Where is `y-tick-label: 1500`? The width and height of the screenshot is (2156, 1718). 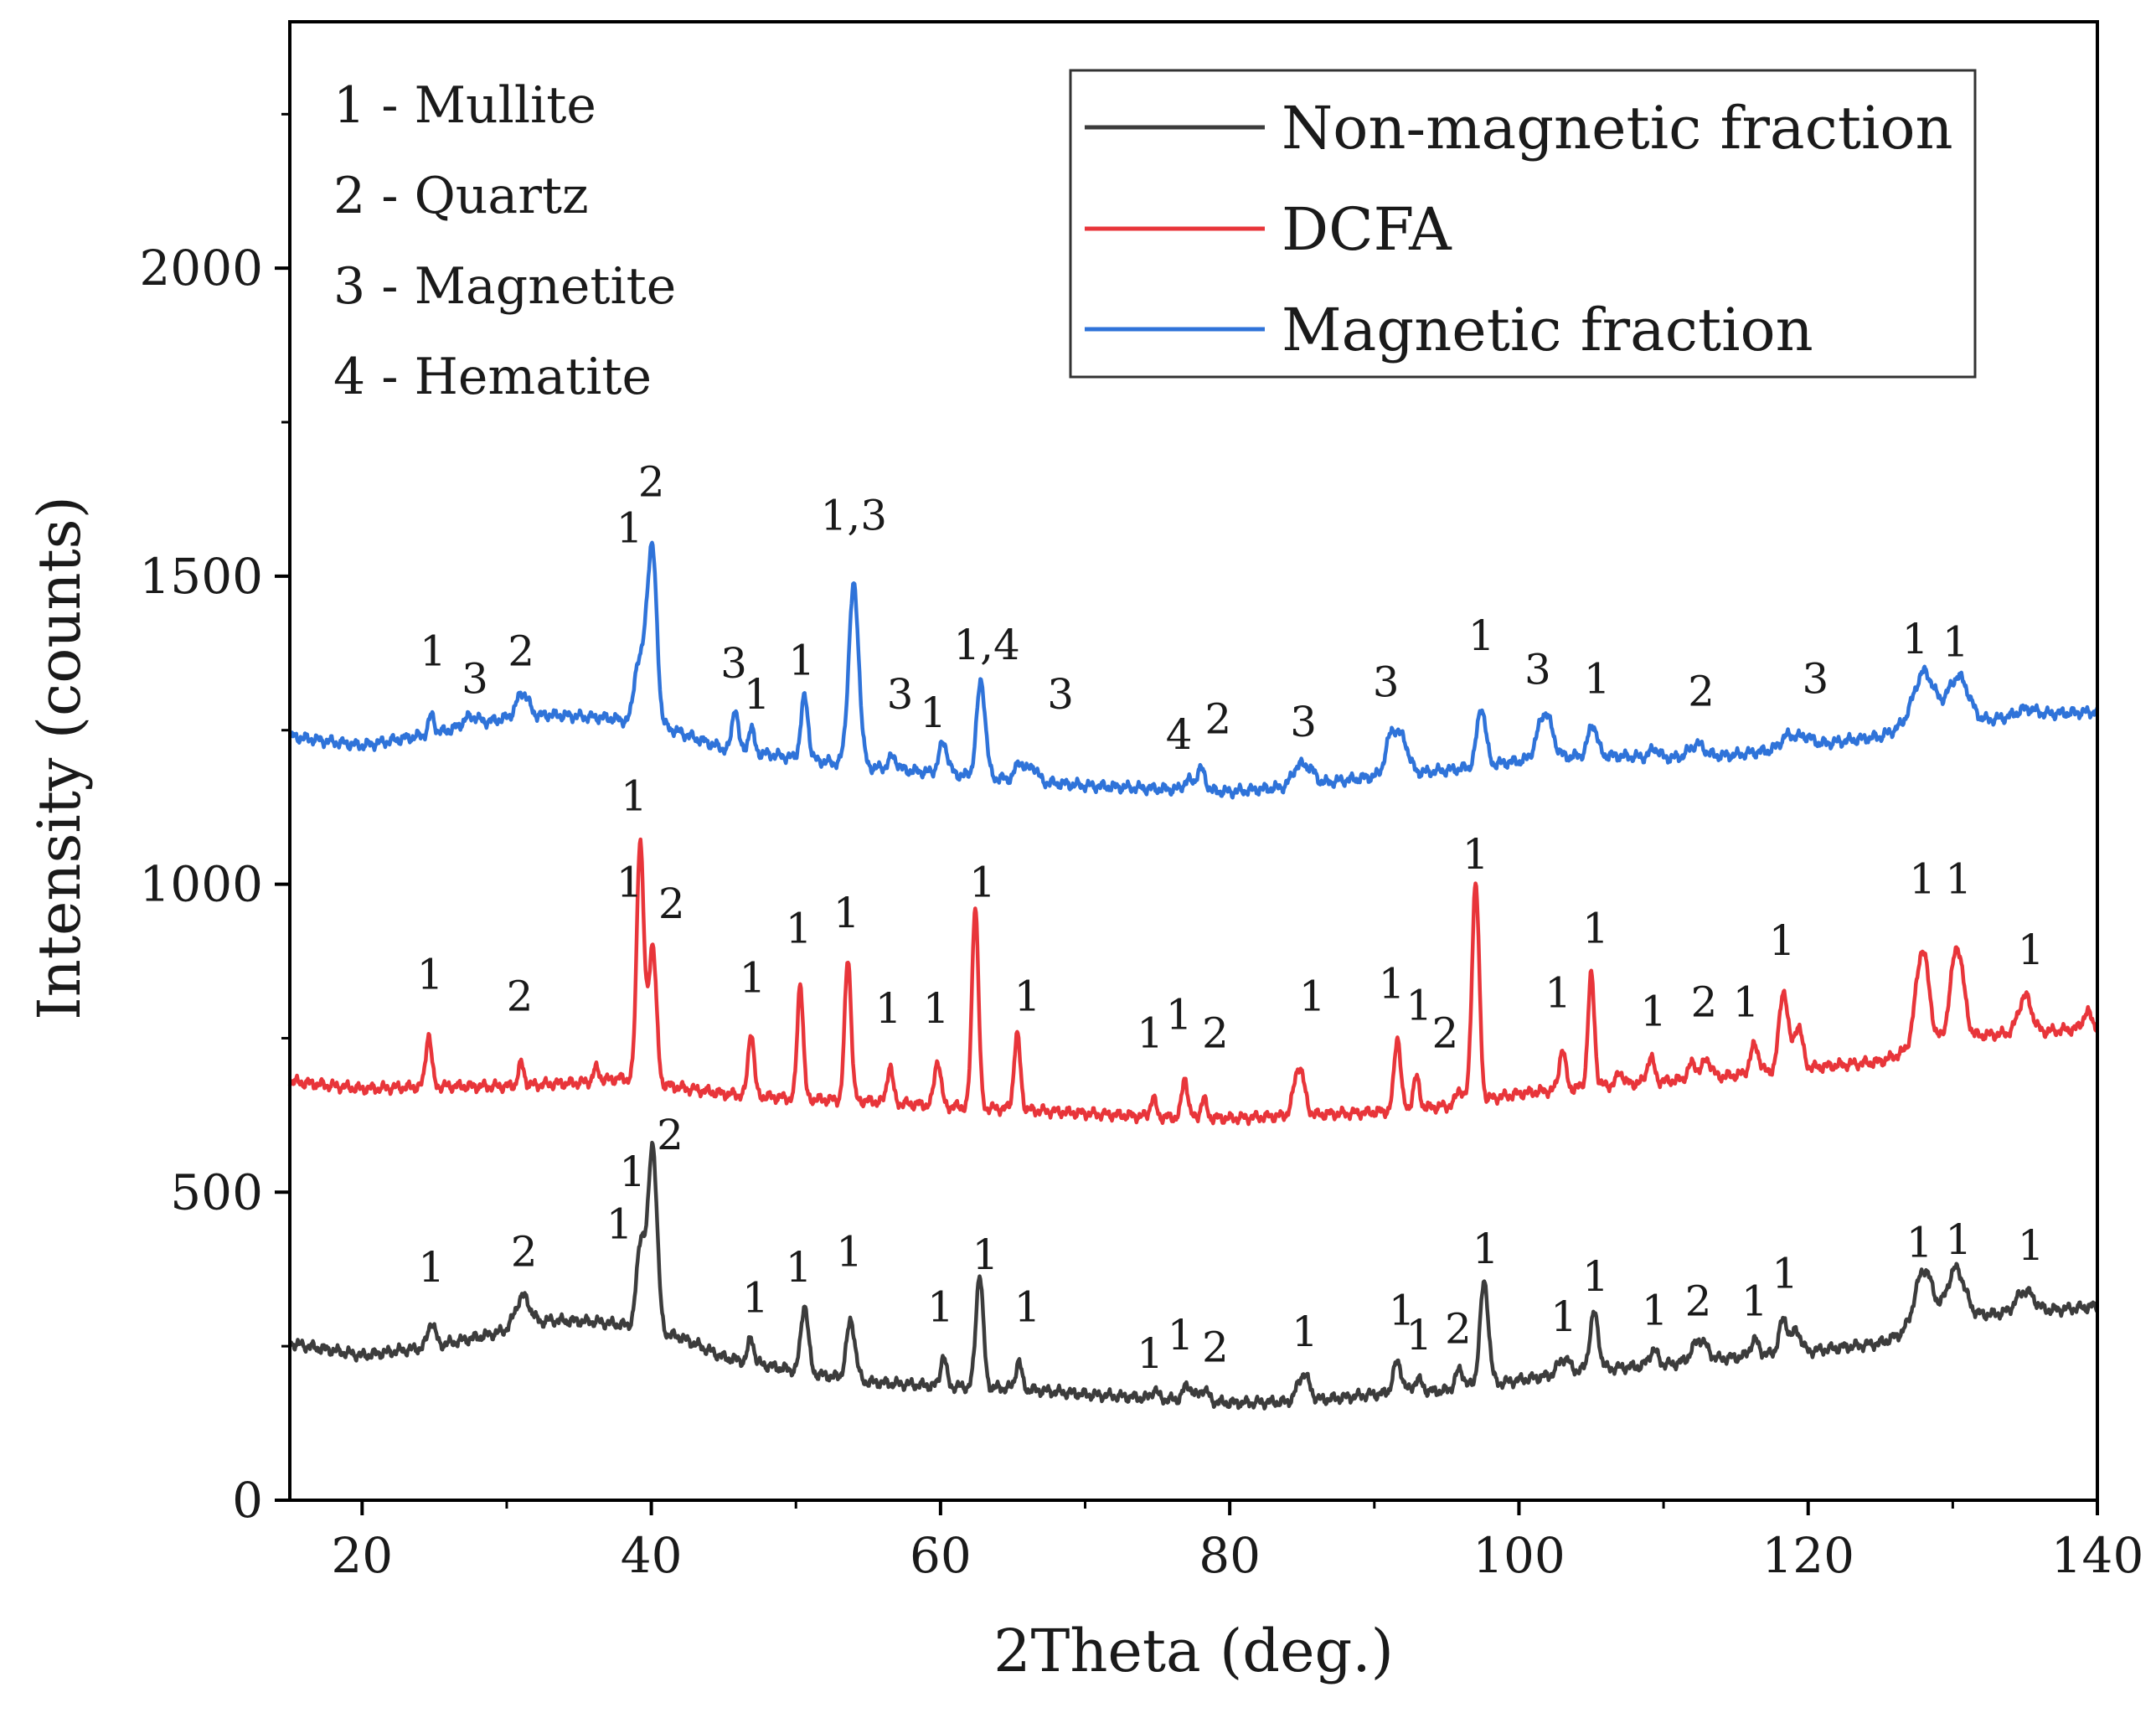 y-tick-label: 1500 is located at coordinates (201, 576).